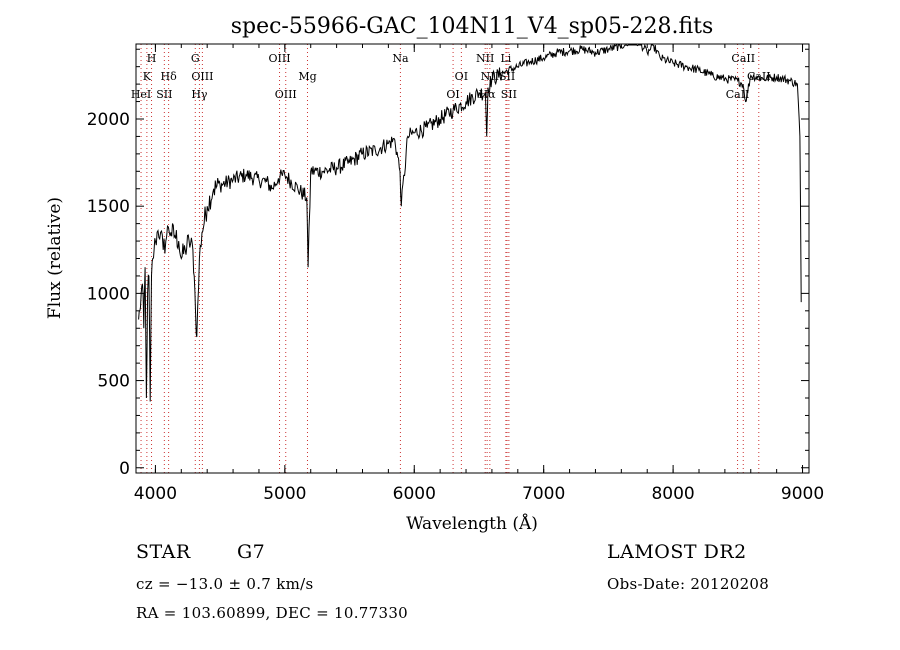 The width and height of the screenshot is (900, 650). I want to click on line-marker-label: Hγ, so click(199, 94).